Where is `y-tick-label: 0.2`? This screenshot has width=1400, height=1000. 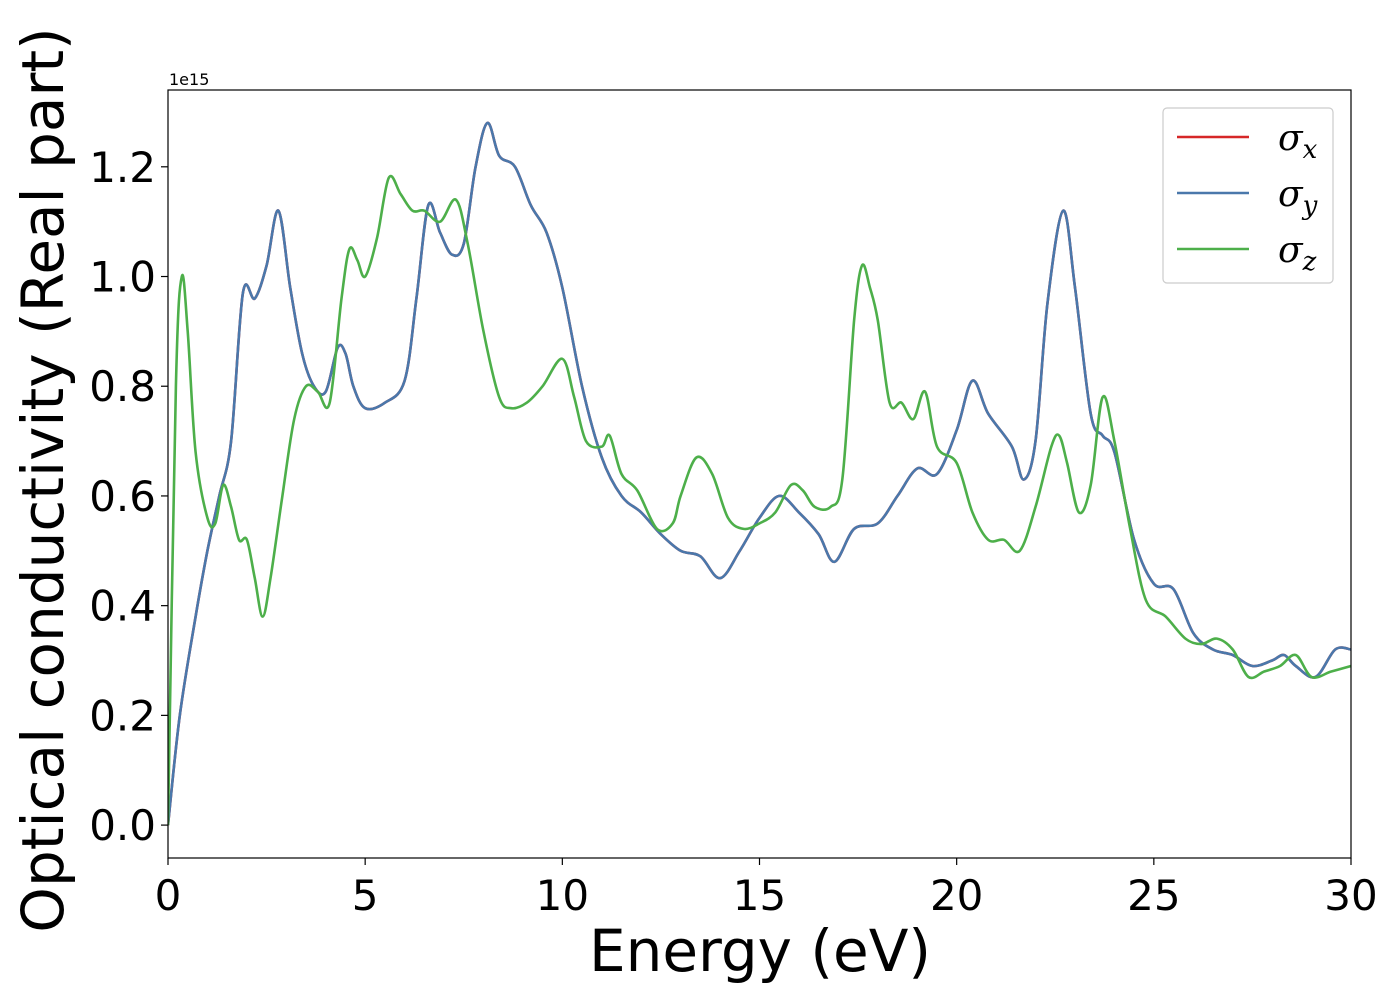
y-tick-label: 0.2 is located at coordinates (122, 715).